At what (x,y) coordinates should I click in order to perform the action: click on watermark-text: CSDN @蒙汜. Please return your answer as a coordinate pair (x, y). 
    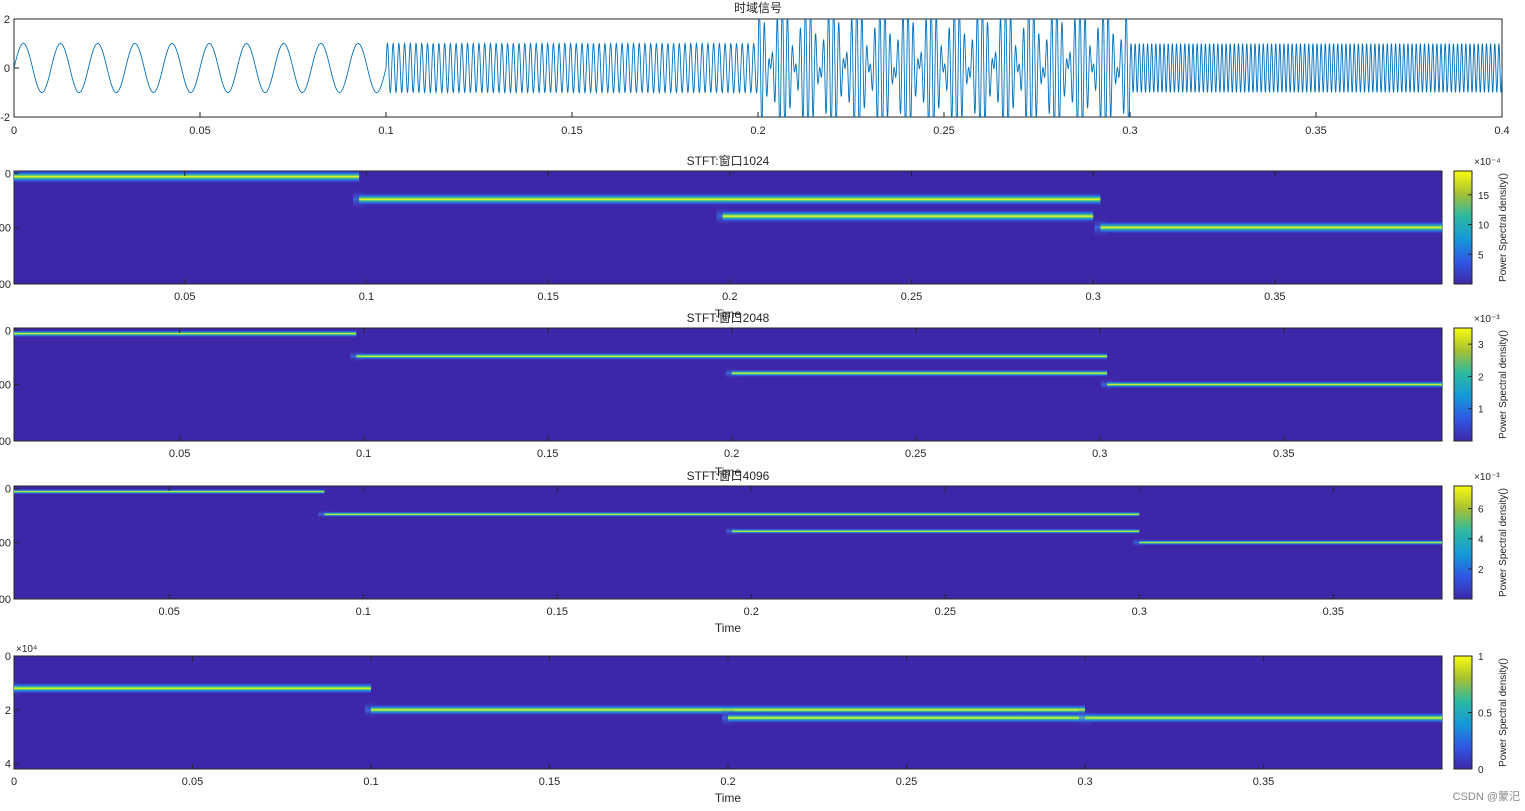
    Looking at the image, I should click on (1486, 796).